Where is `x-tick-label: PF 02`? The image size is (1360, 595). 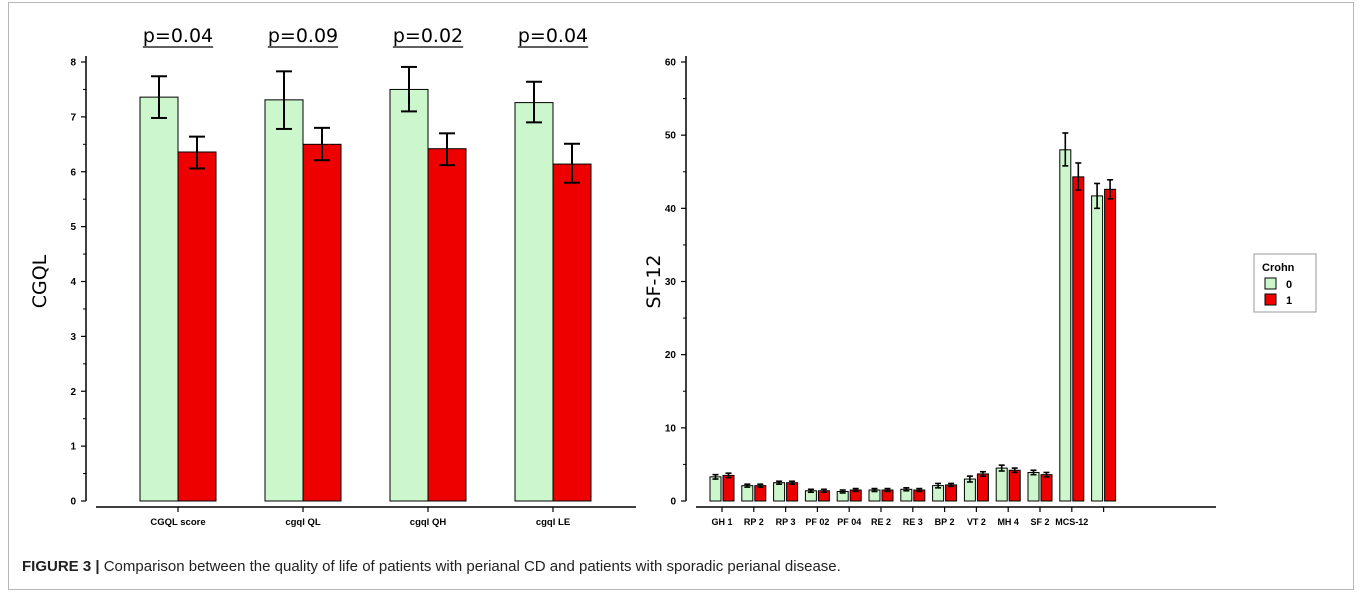
x-tick-label: PF 02 is located at coordinates (817, 522).